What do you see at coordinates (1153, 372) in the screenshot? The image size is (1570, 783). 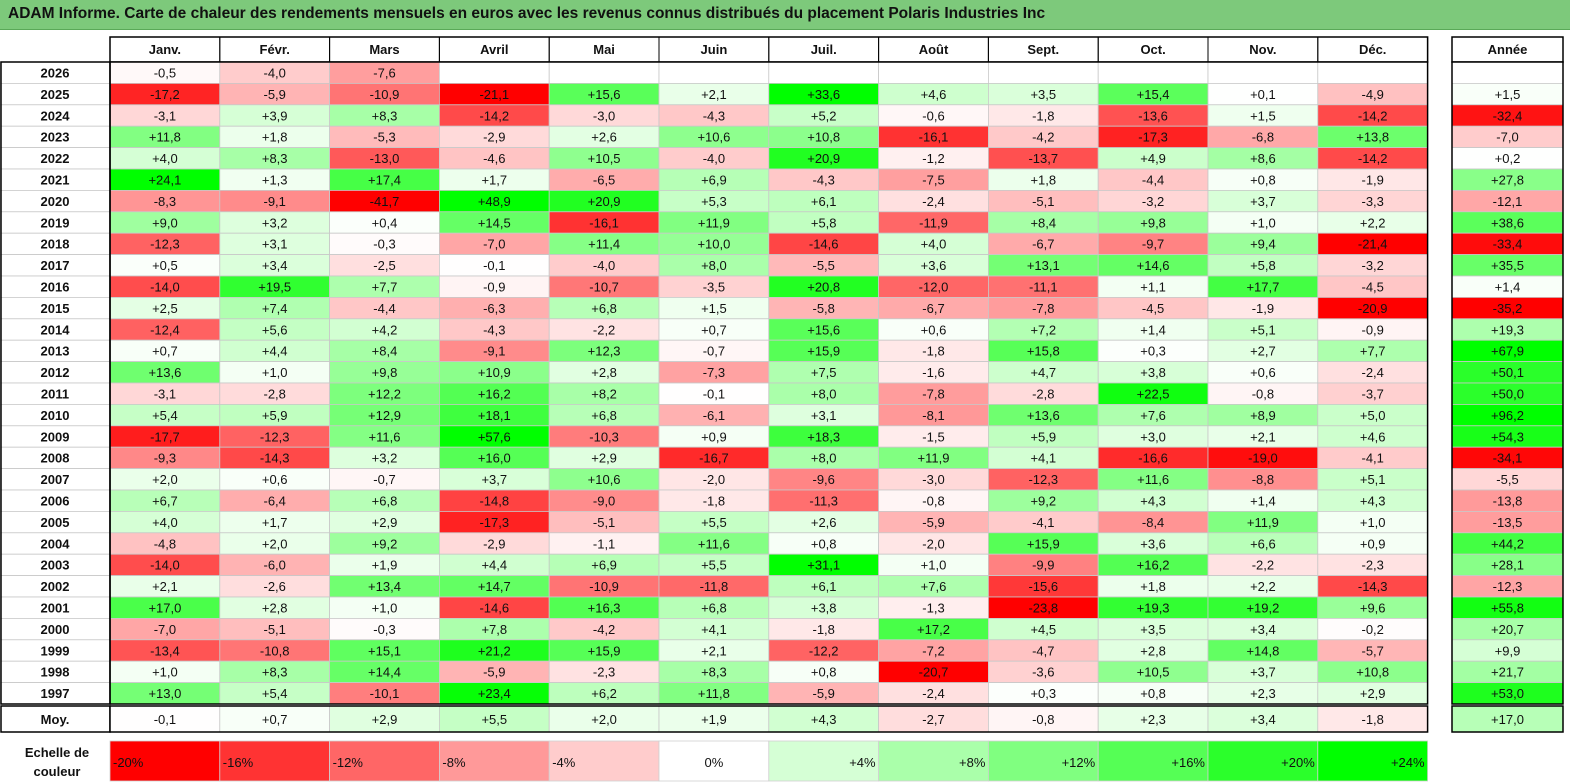 I see `cell-value: +3,8` at bounding box center [1153, 372].